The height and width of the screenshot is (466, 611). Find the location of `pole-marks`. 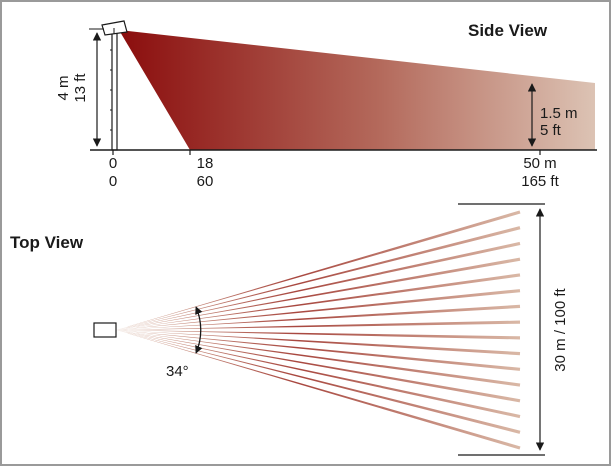

pole-marks is located at coordinates (111, 90).